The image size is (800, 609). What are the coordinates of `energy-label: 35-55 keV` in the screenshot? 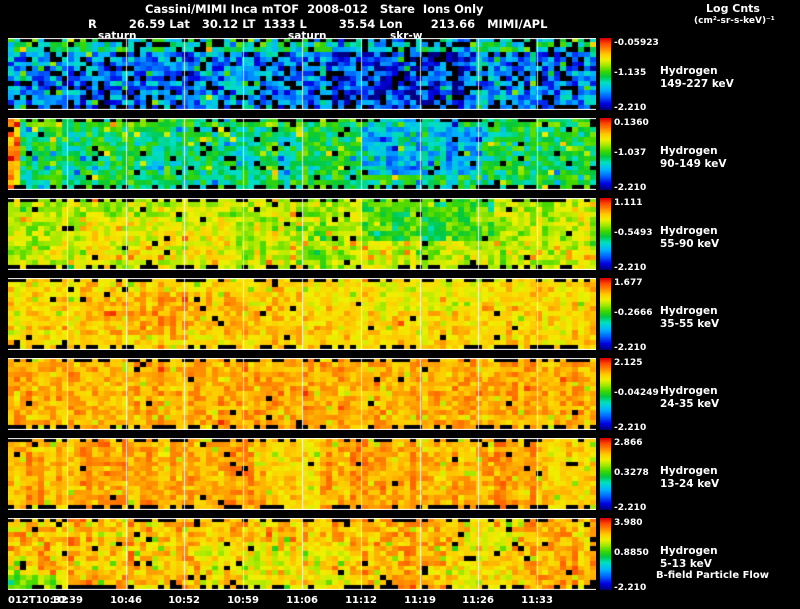 It's located at (690, 324).